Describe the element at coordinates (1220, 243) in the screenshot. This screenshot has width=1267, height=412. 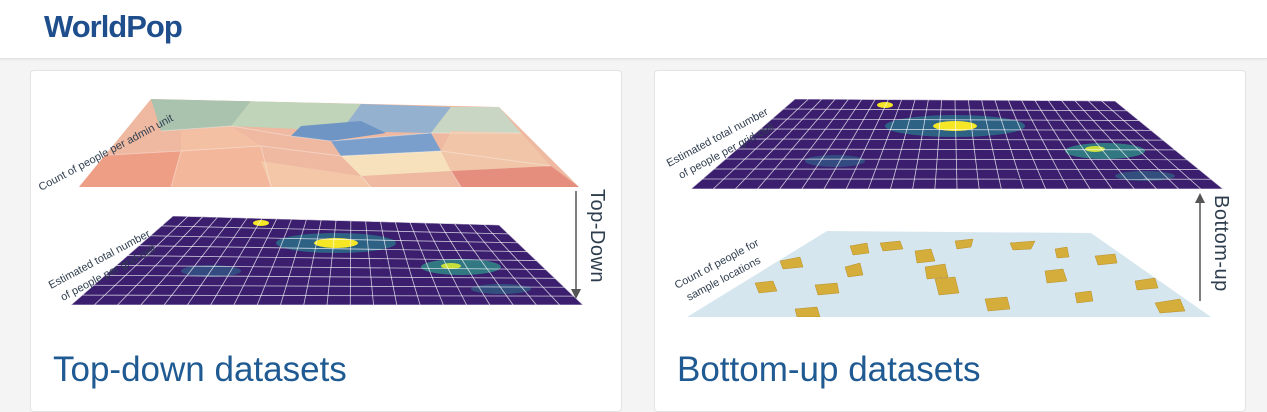
I see `bottom-up-arrow-label: Bottom-up` at that location.